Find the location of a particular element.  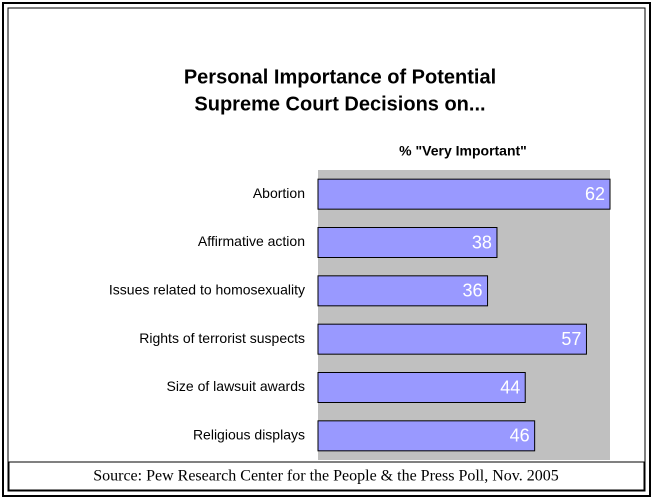

category-label: Size of lawsuit awards is located at coordinates (235, 386).